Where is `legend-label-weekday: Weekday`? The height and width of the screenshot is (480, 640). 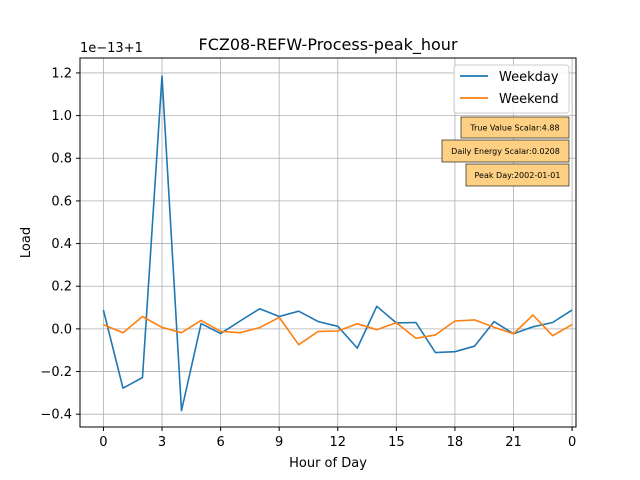
legend-label-weekday: Weekday is located at coordinates (529, 77).